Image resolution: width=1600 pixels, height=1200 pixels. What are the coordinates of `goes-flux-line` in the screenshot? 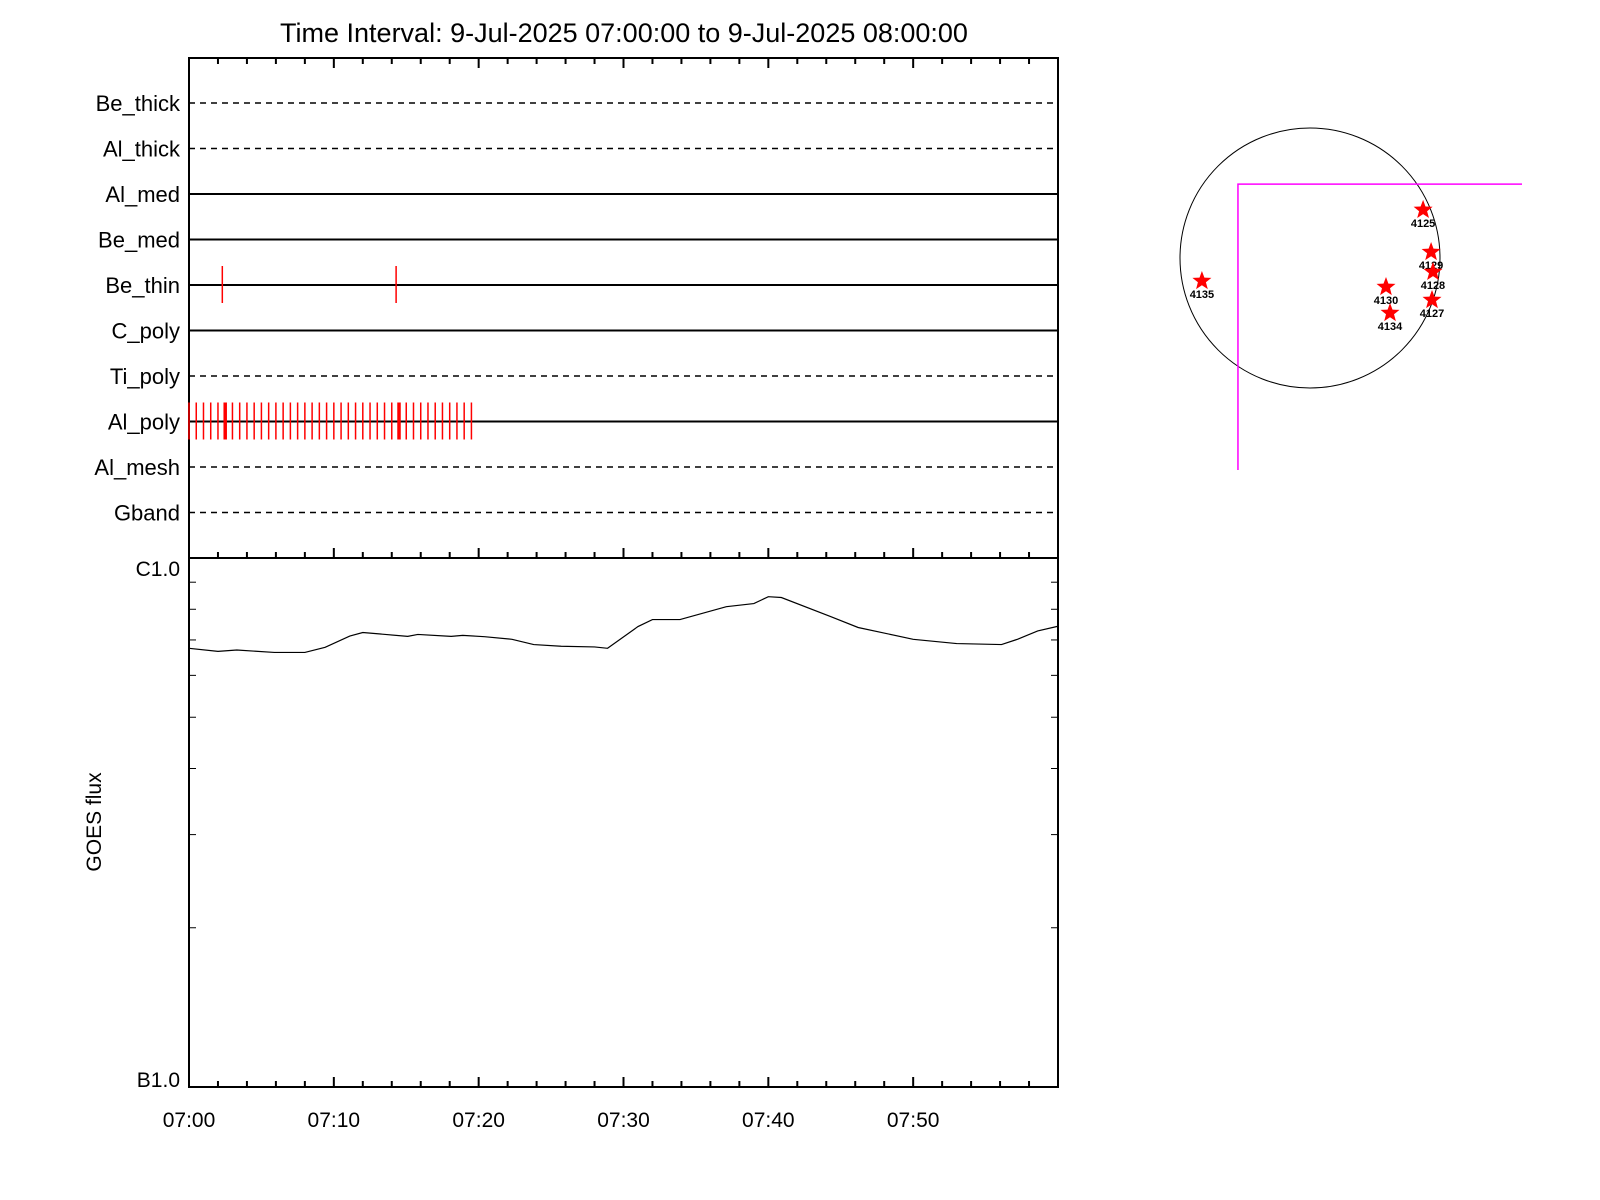 It's located at (623, 625).